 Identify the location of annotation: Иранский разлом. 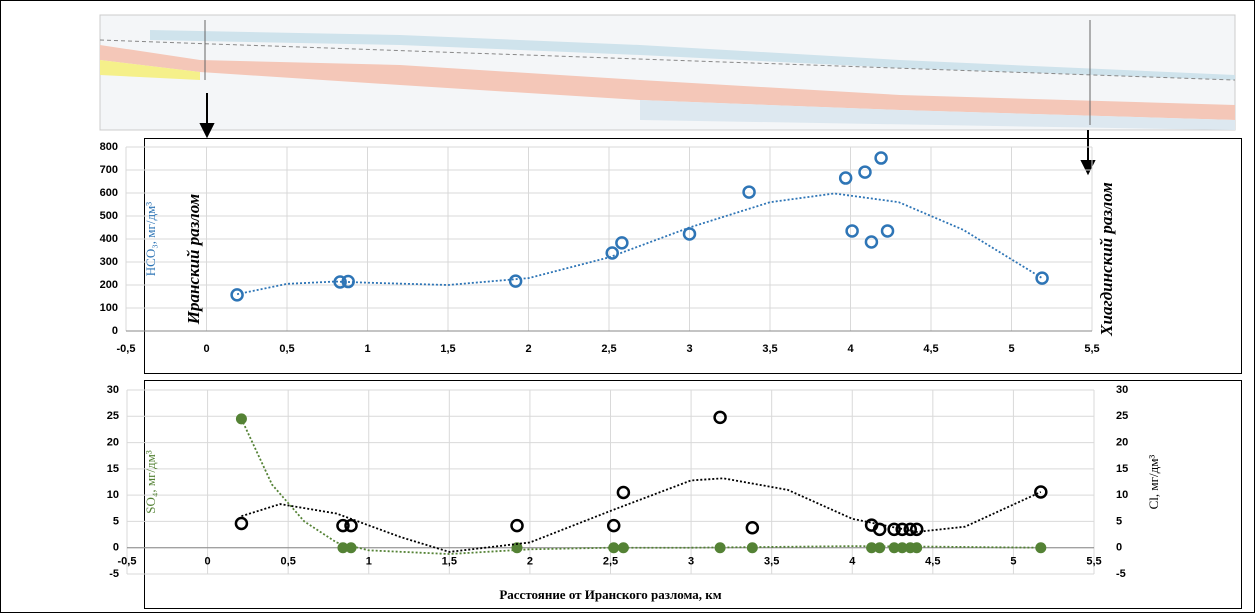
(193, 259).